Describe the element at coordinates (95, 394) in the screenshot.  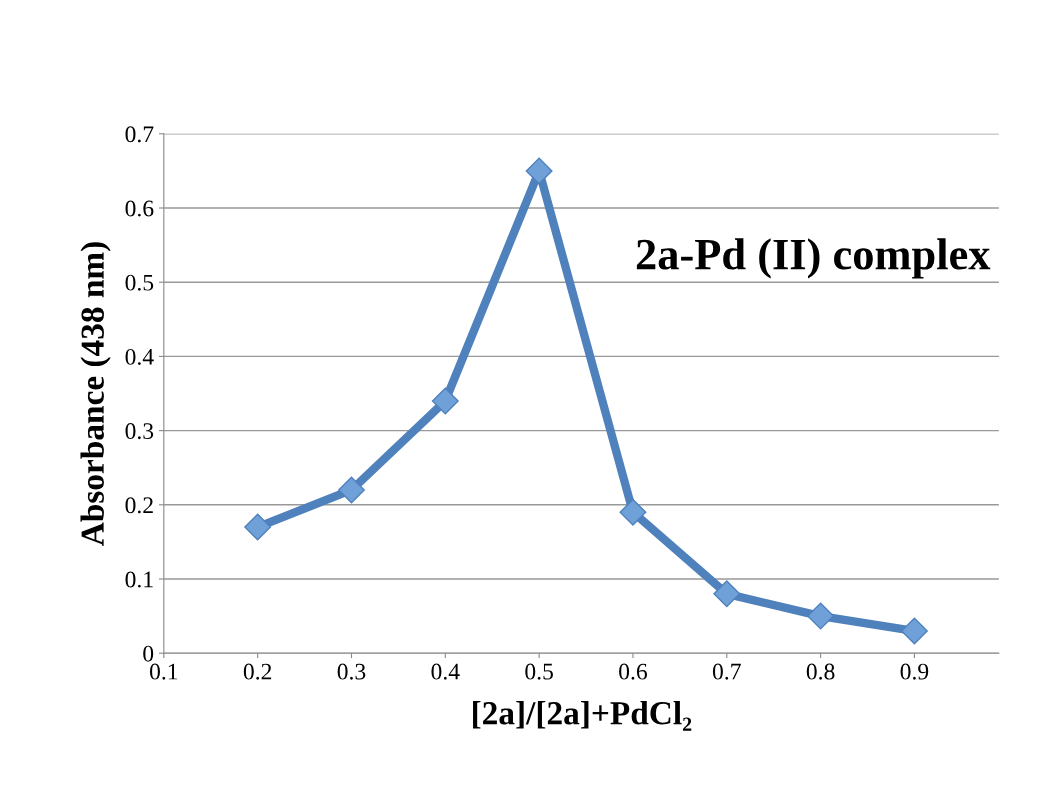
I see `y-axis-title: Absorbance (438 nm)` at that location.